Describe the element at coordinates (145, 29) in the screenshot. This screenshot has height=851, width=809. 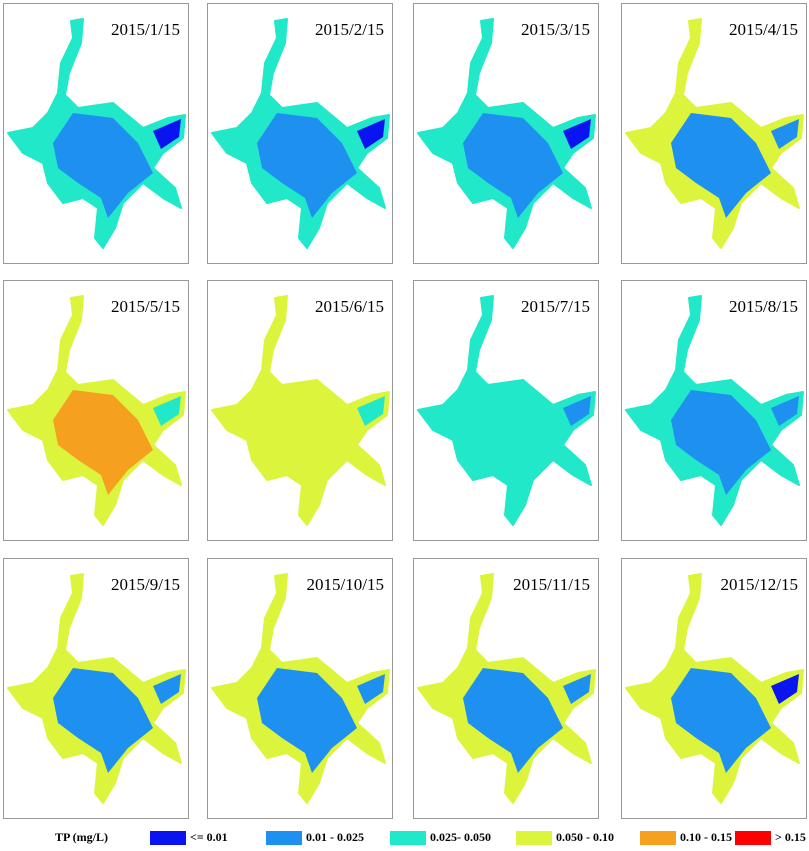
I see `panel-date: 2015/1/15` at that location.